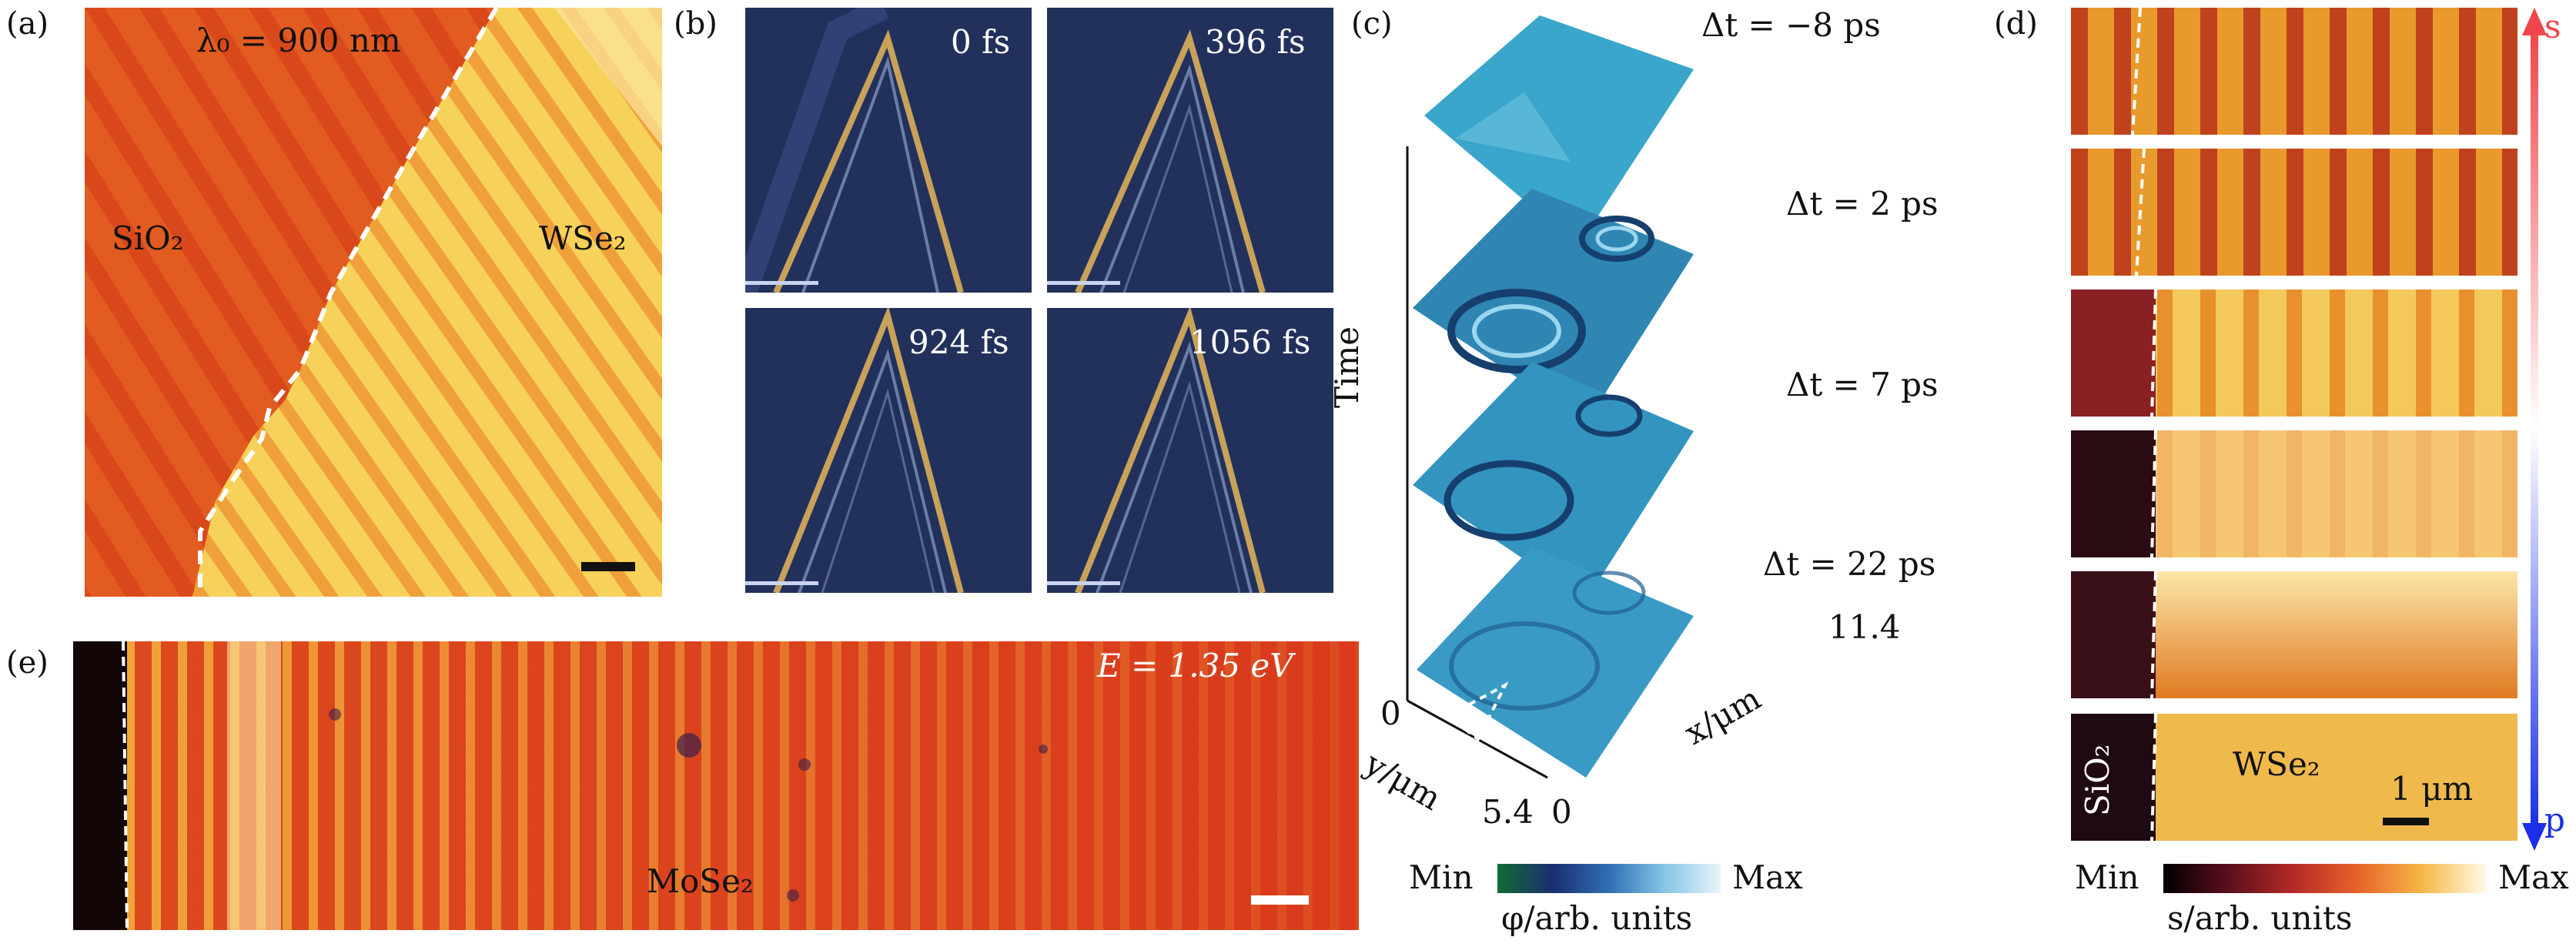 The height and width of the screenshot is (947, 2576). What do you see at coordinates (2098, 780) in the screenshot?
I see `panel-d-sio2-label: SiO₂` at bounding box center [2098, 780].